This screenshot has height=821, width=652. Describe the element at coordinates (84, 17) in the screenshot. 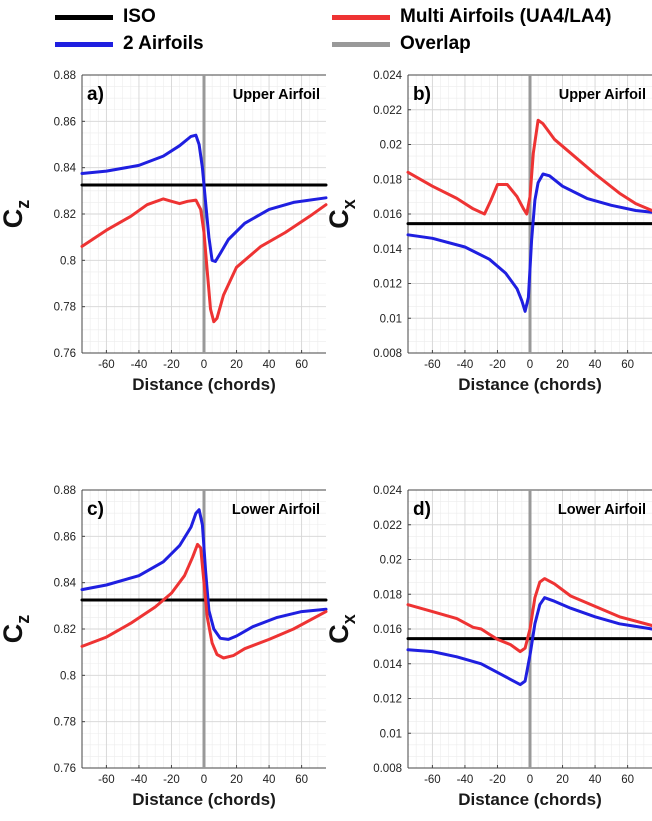

I see `legend-swatch-iso` at that location.